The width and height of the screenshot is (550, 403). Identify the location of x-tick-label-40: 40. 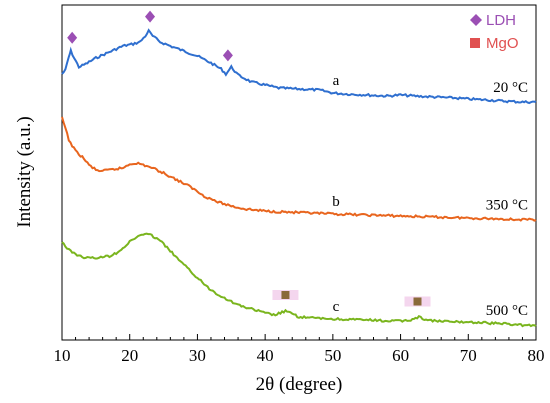
(265, 355).